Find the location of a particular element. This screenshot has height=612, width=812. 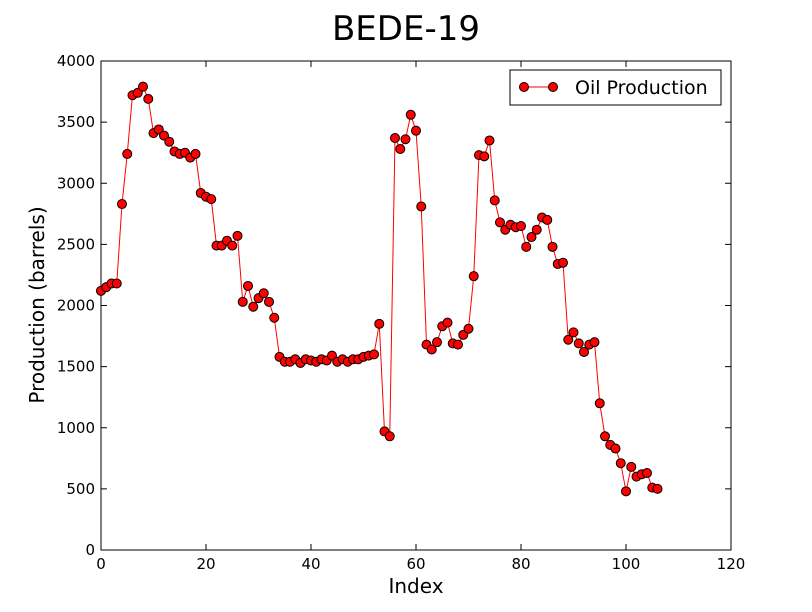

x-tick-label-60: 60 is located at coordinates (415, 564).